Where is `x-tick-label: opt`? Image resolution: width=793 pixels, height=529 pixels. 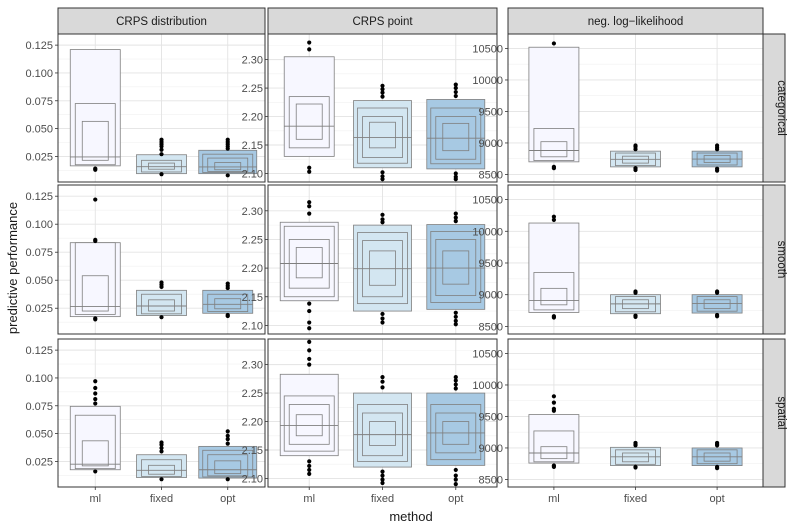 x-tick-label: opt is located at coordinates (227, 499).